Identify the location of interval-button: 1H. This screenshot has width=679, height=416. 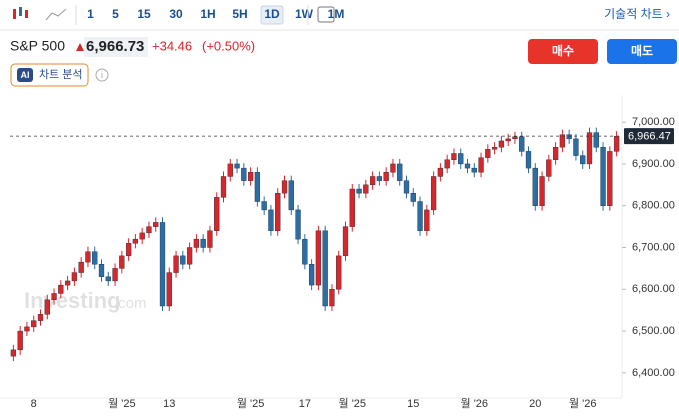
(207, 14).